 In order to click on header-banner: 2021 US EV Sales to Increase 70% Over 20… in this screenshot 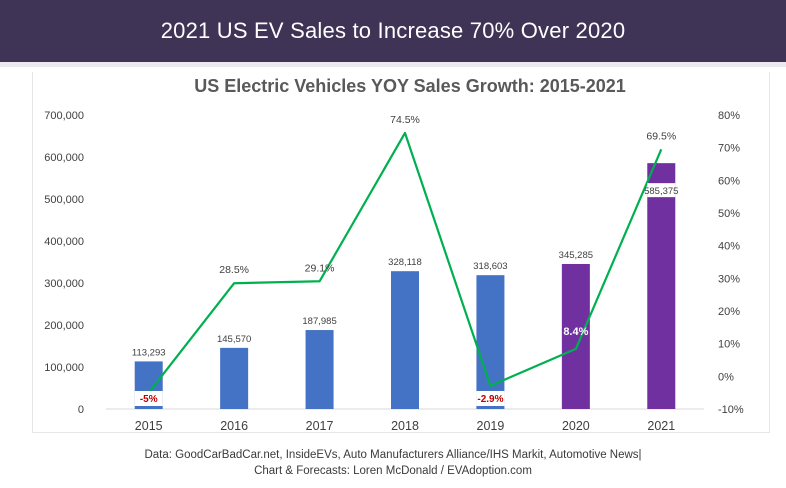, I will do `click(393, 31)`.